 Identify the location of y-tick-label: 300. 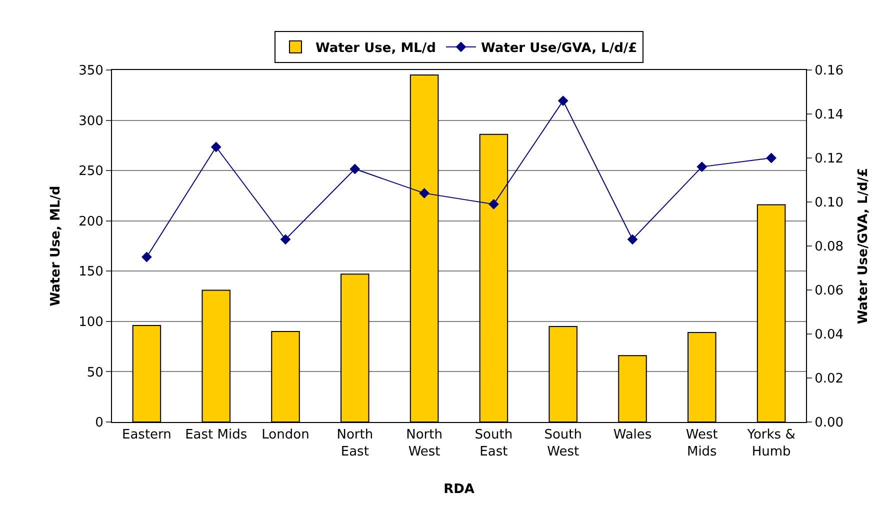
(91, 121).